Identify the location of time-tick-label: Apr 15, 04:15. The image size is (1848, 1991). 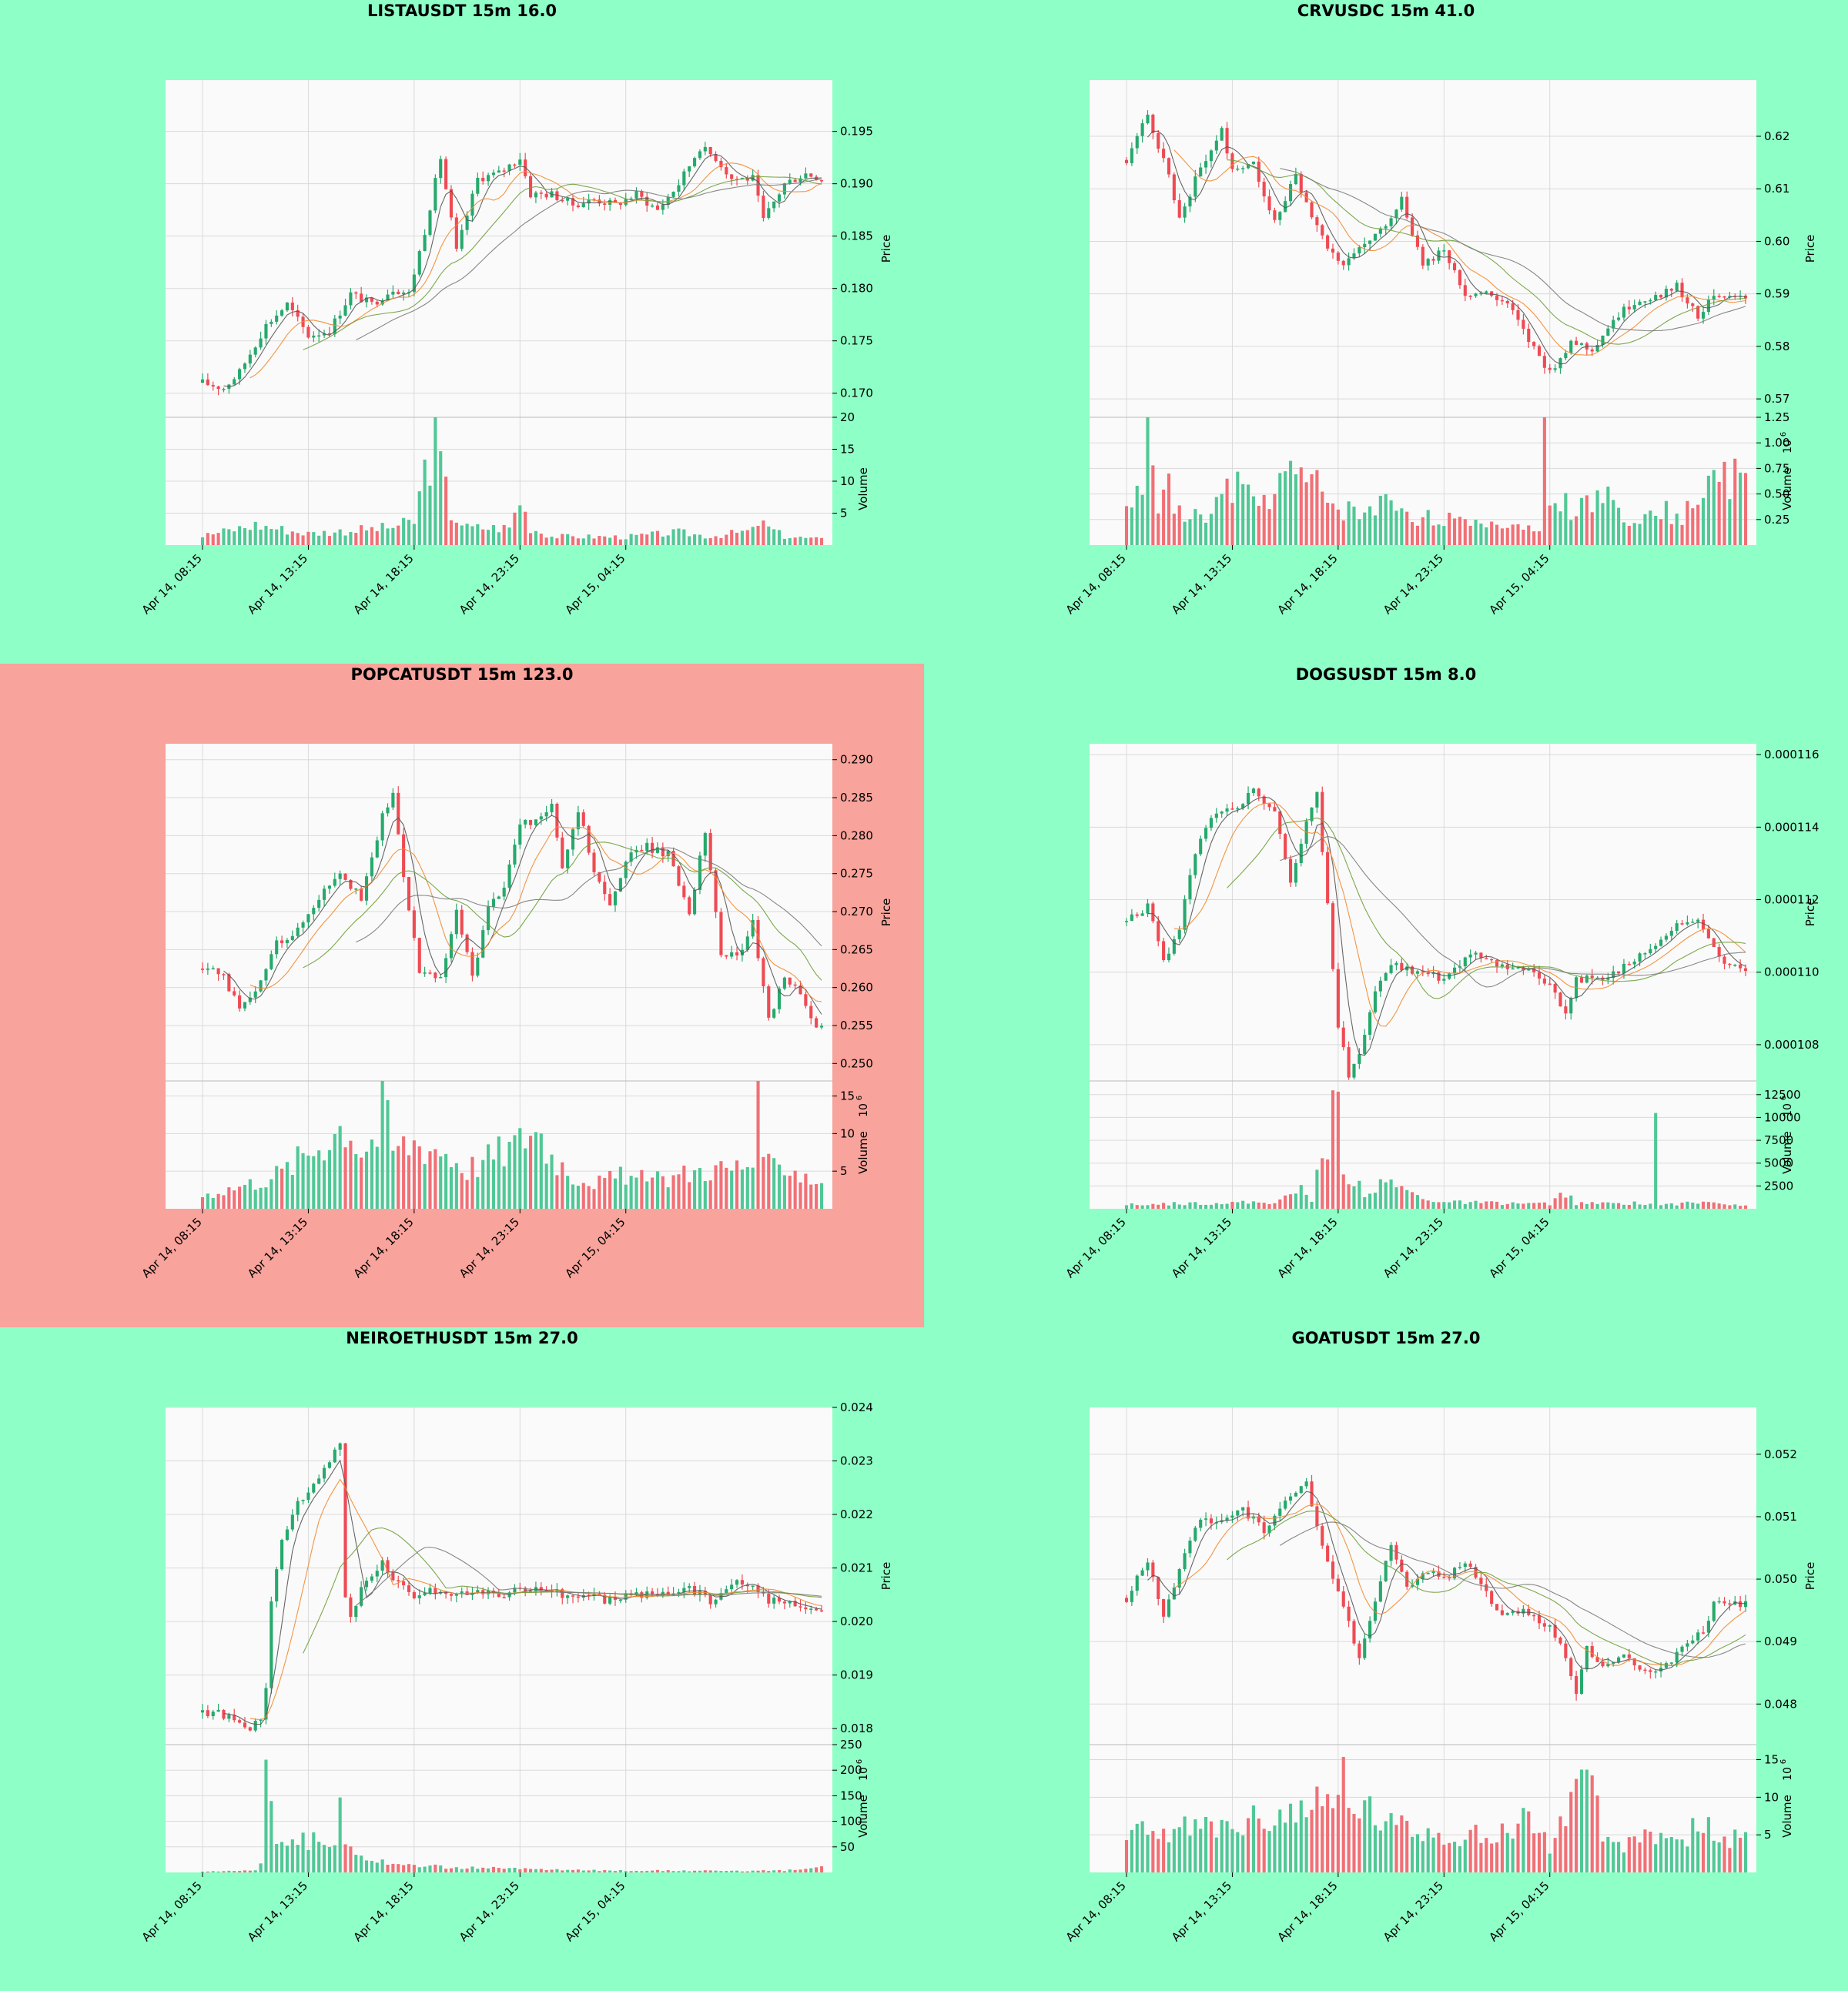
(595, 584).